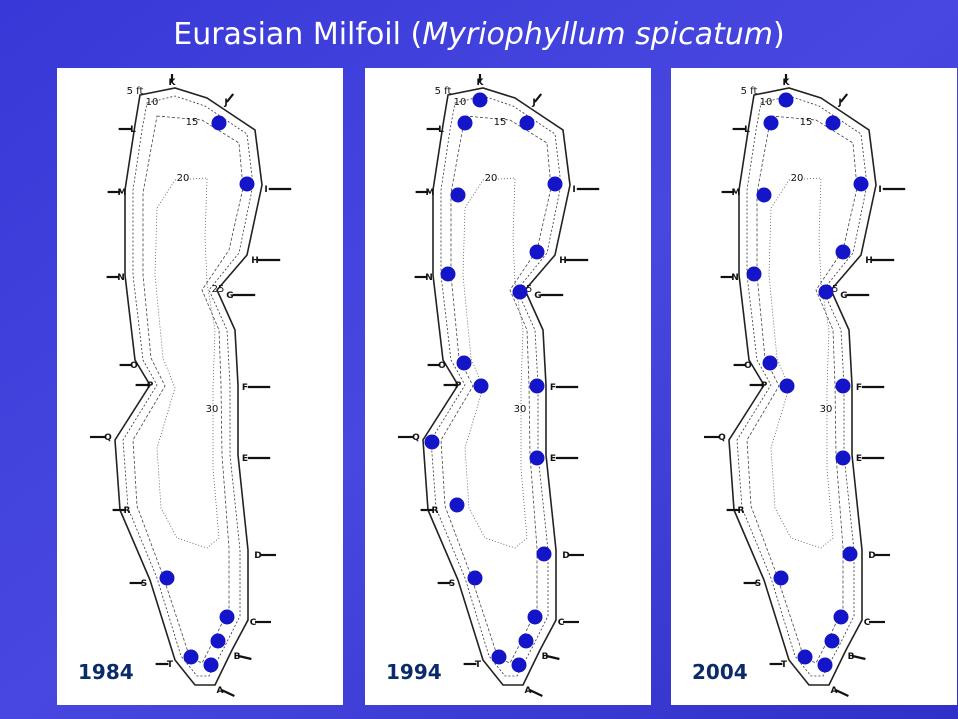  Describe the element at coordinates (735, 278) in the screenshot. I see `station-label: N` at that location.